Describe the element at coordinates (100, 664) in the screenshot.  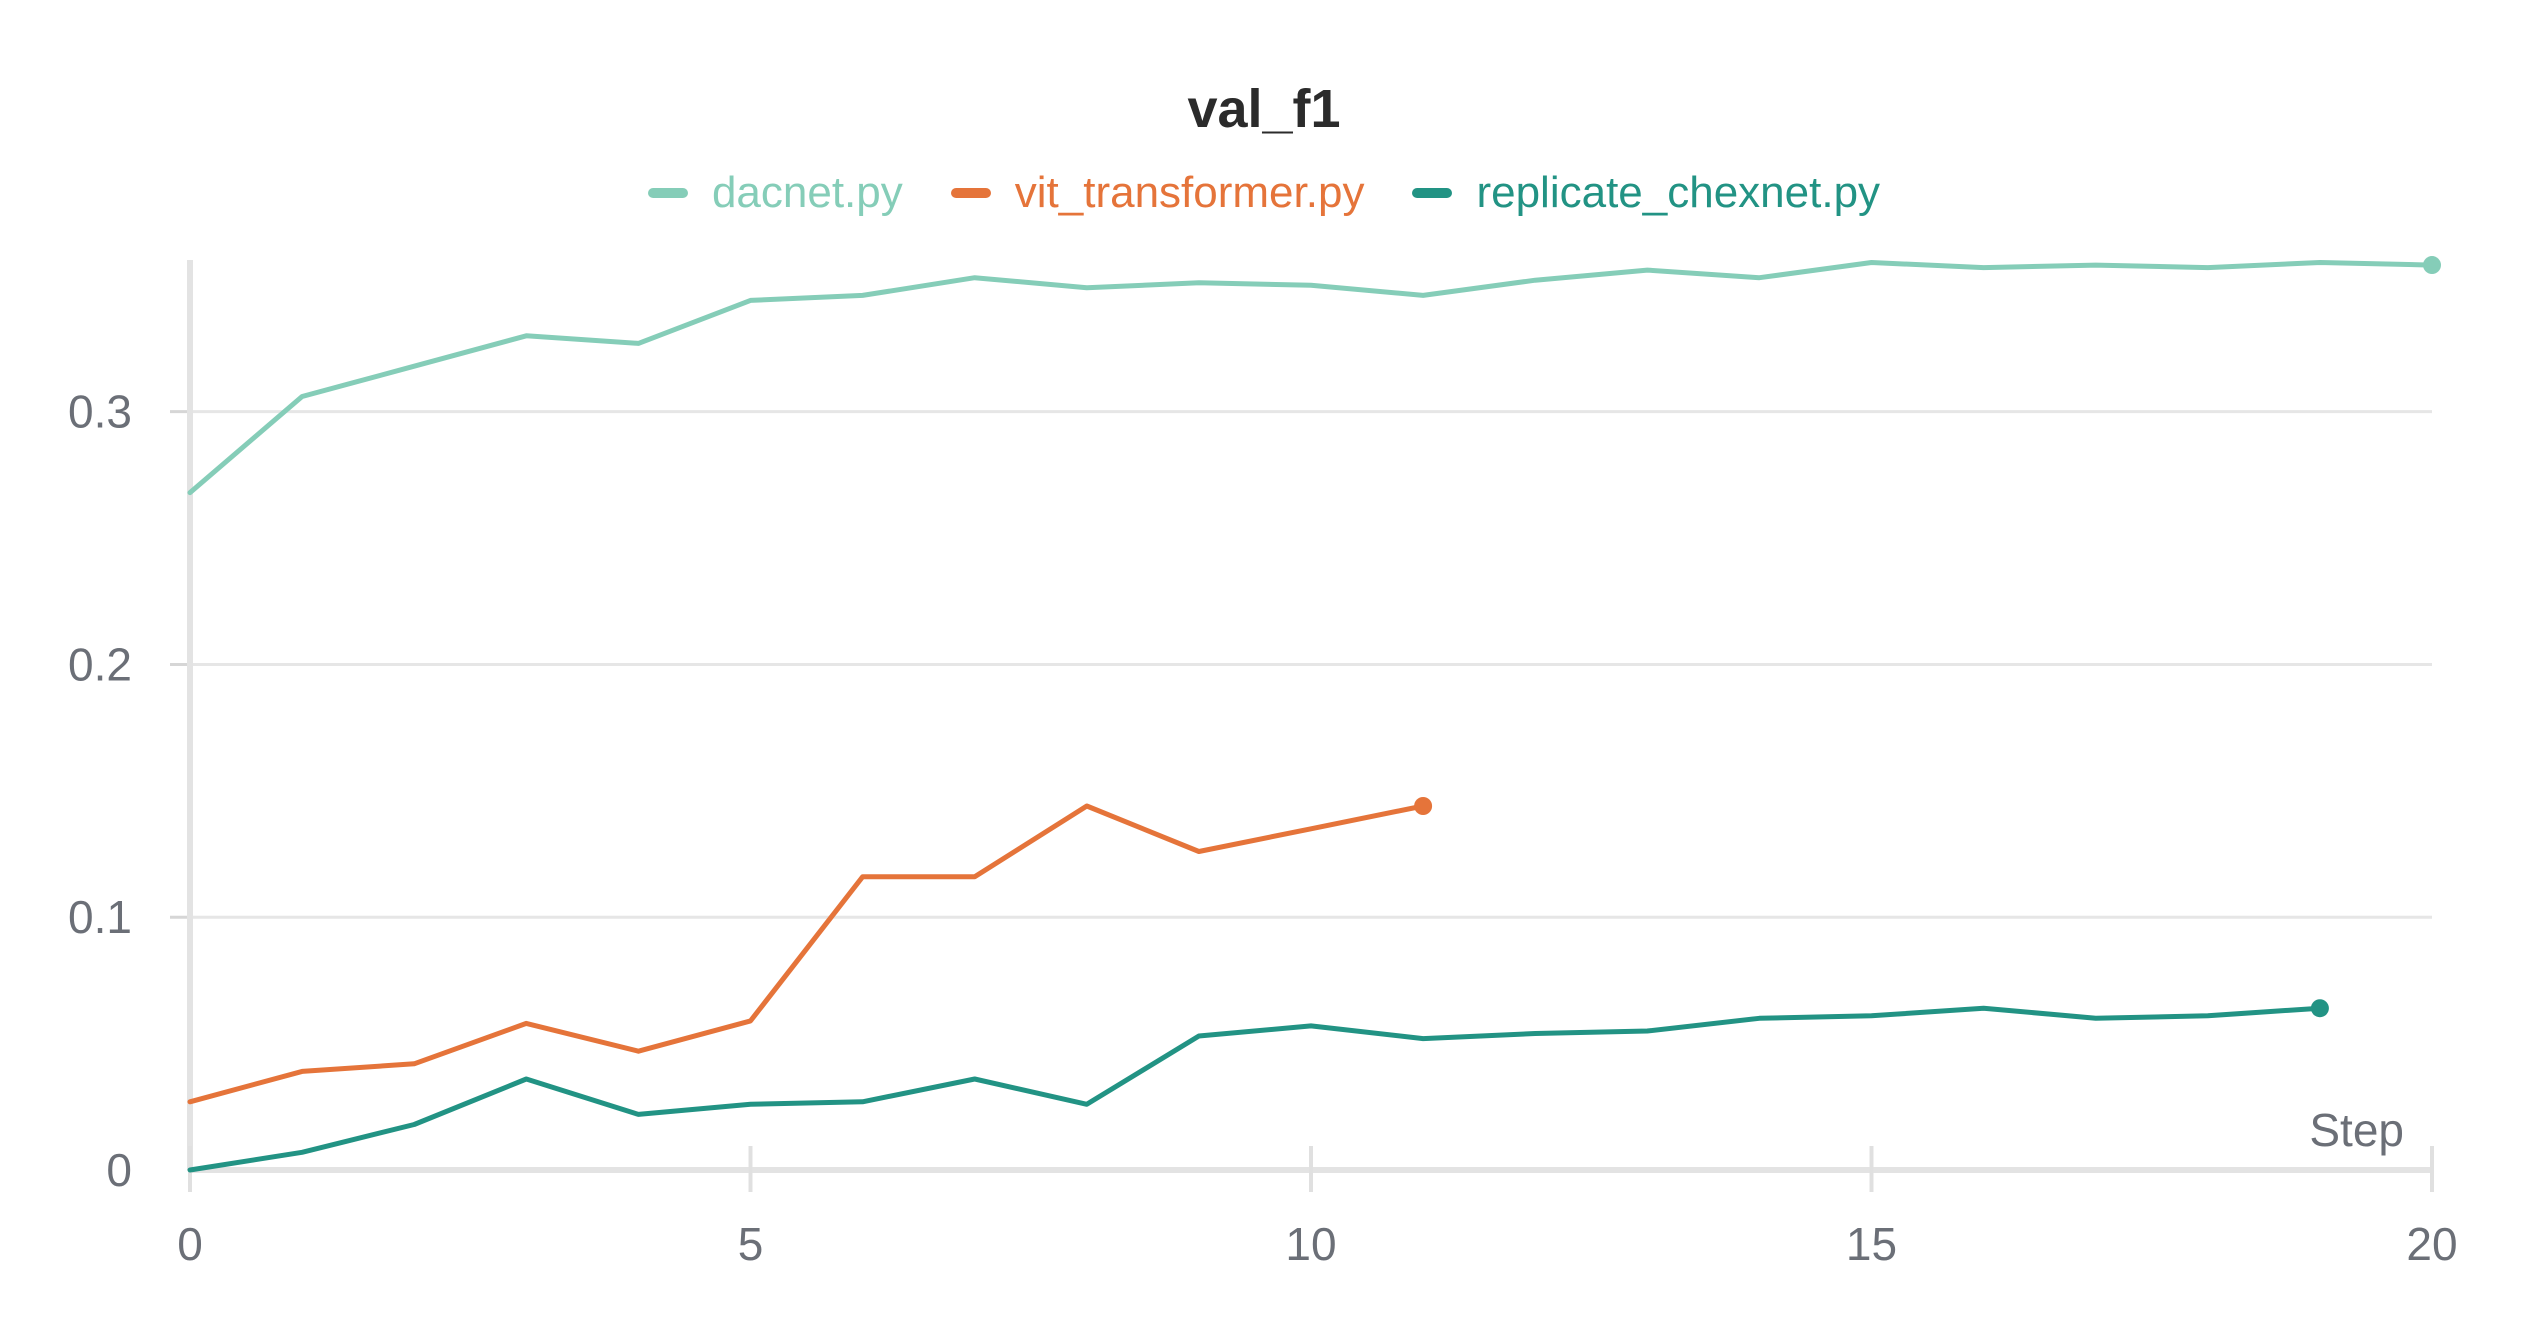
I see `y-tick-label: 0.2` at that location.